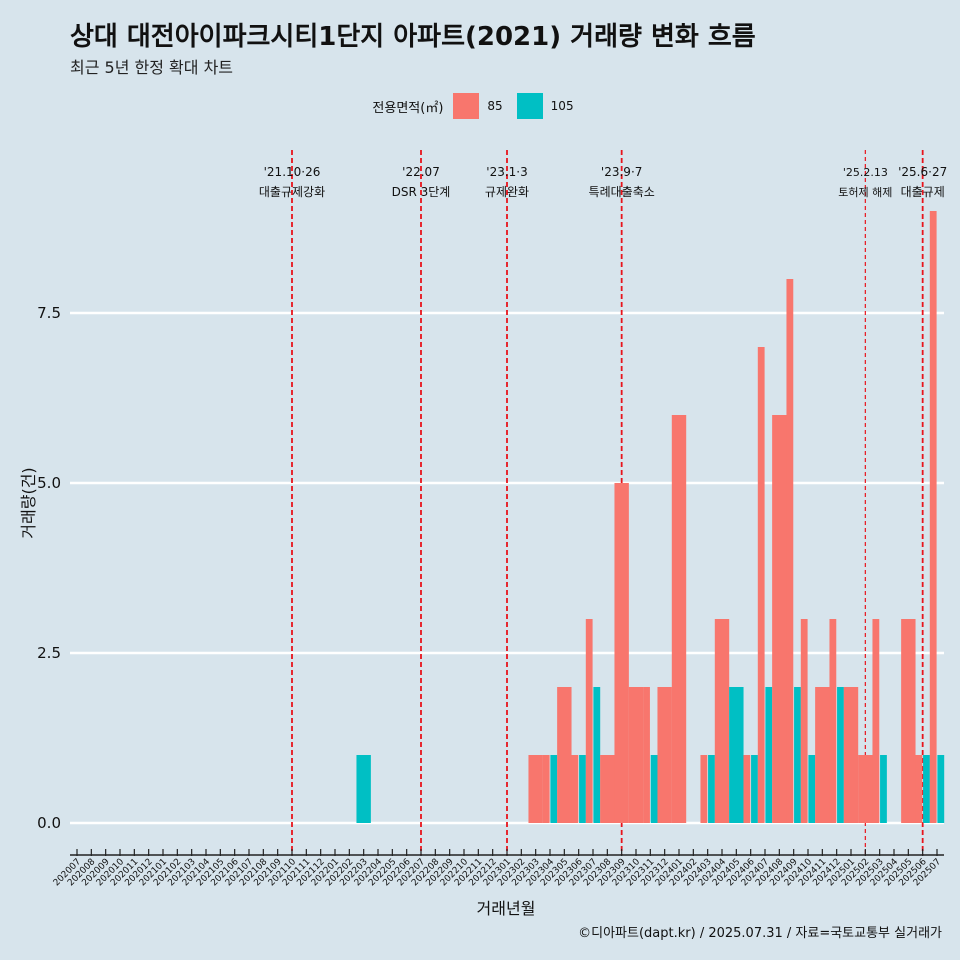  Describe the element at coordinates (292, 192) in the screenshot. I see `event-label: 대출규제강화` at that location.